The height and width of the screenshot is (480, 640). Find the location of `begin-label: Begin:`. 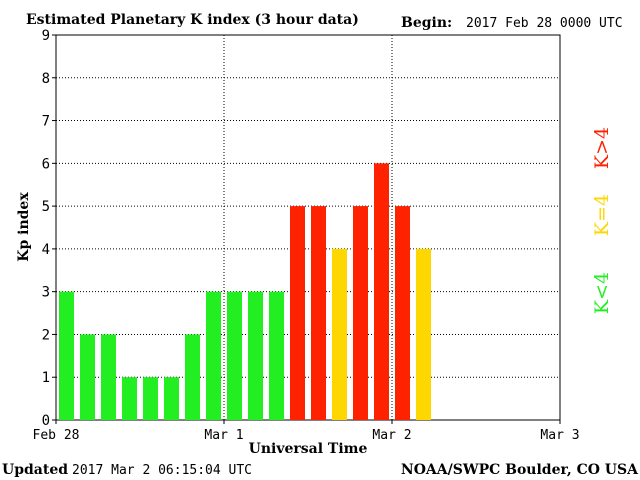

begin-label: Begin: is located at coordinates (426, 23).